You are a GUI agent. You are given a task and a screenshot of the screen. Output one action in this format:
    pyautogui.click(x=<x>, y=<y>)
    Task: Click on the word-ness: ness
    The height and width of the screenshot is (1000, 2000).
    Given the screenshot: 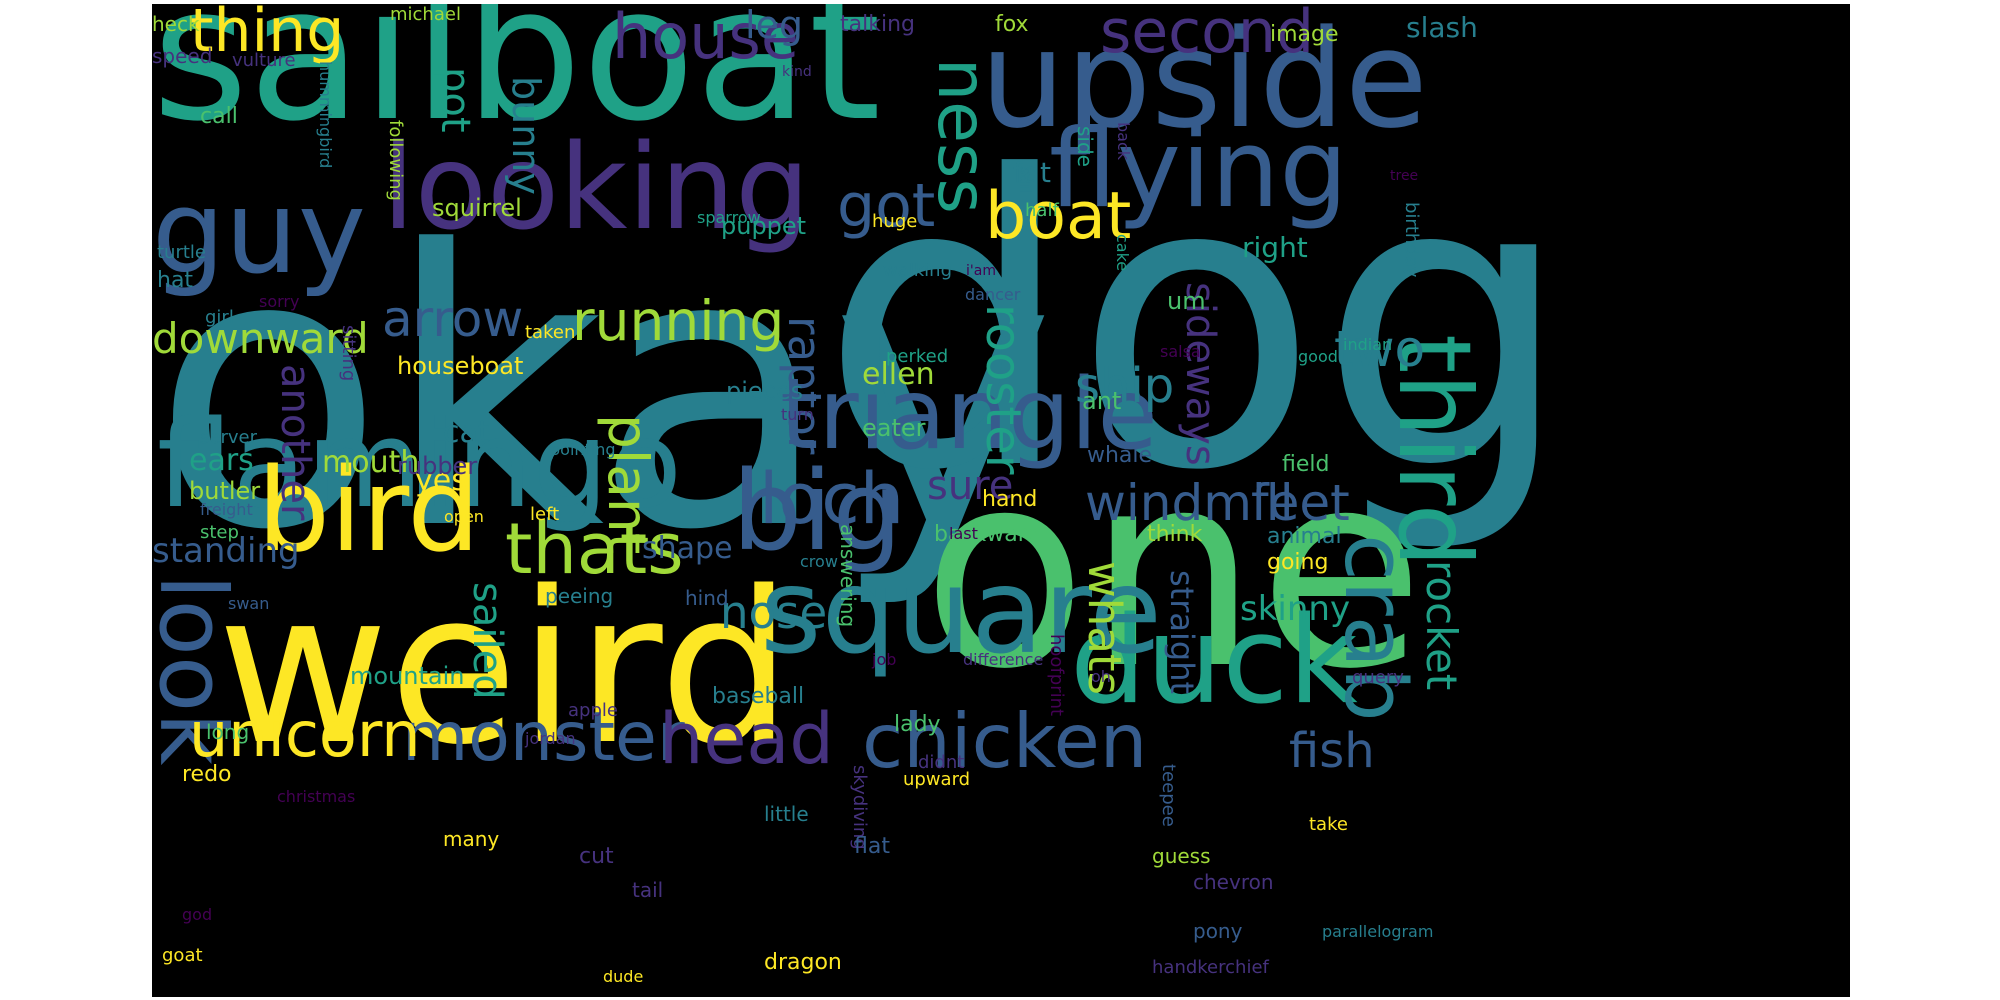 What is the action you would take?
    pyautogui.click(x=961, y=136)
    